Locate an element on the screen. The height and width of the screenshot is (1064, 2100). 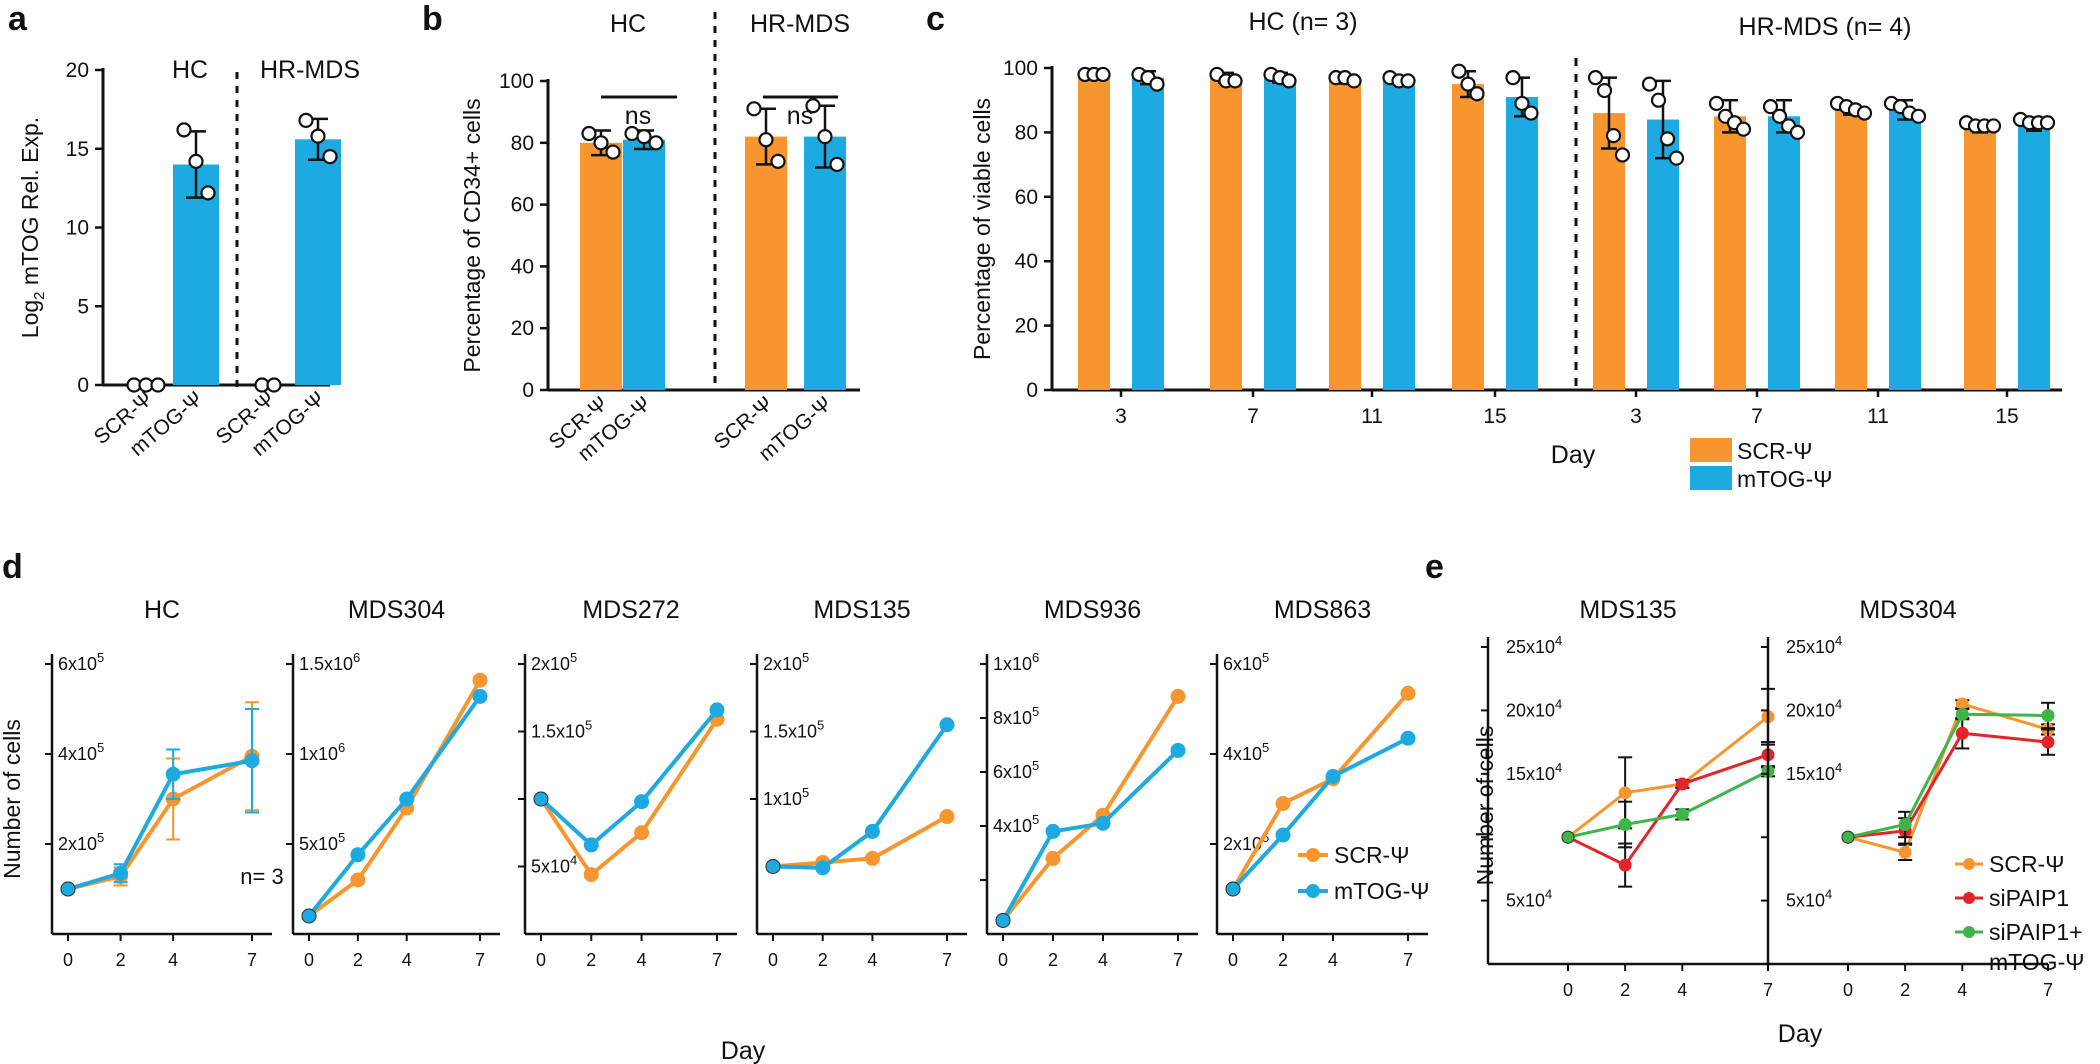
subplot-y-tick-label: 1.5x10⁶ is located at coordinates (329, 662).